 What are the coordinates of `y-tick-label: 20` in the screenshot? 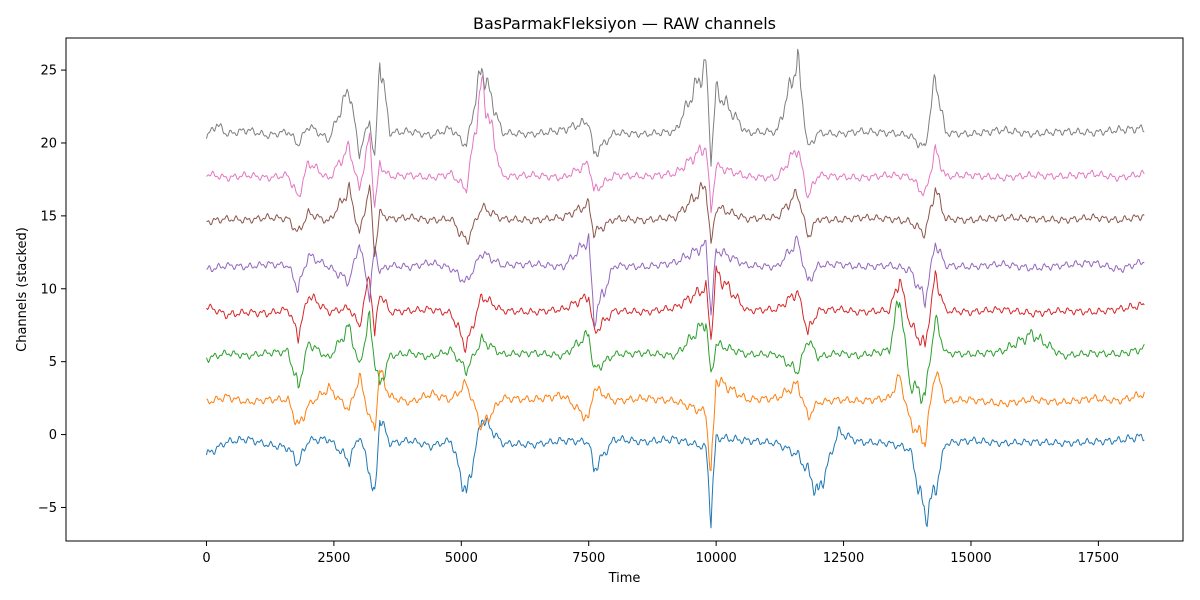 It's located at (48, 143).